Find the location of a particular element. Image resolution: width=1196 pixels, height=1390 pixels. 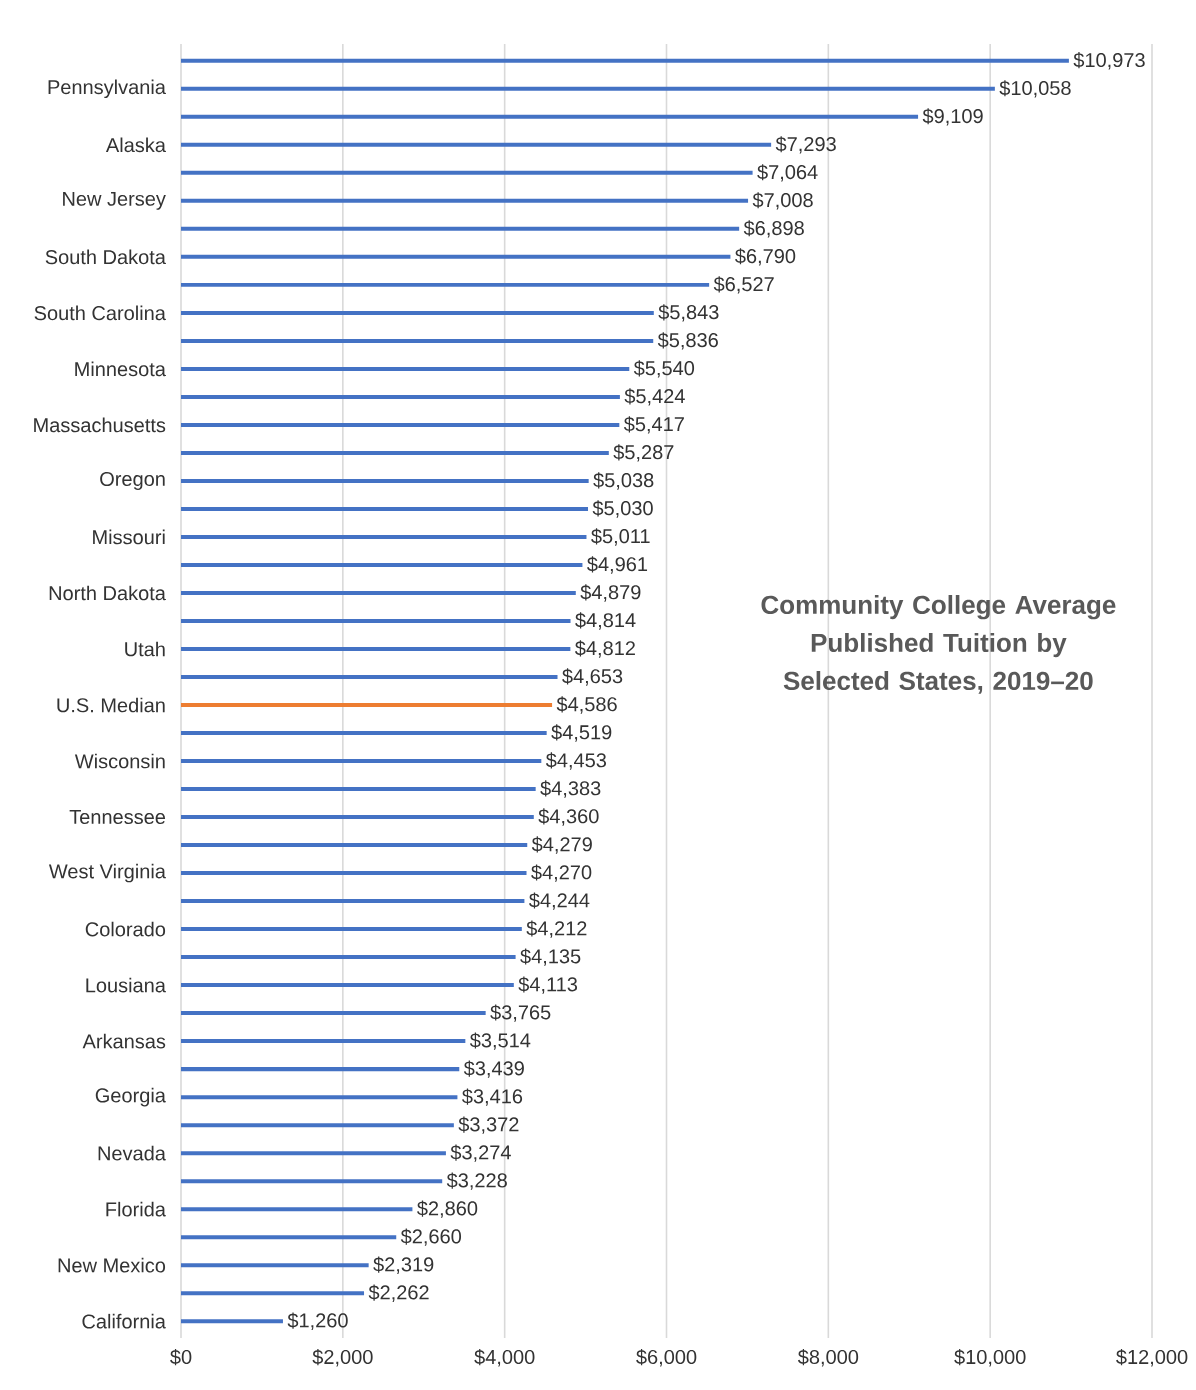

data-label: $3,439 is located at coordinates (493, 1069).